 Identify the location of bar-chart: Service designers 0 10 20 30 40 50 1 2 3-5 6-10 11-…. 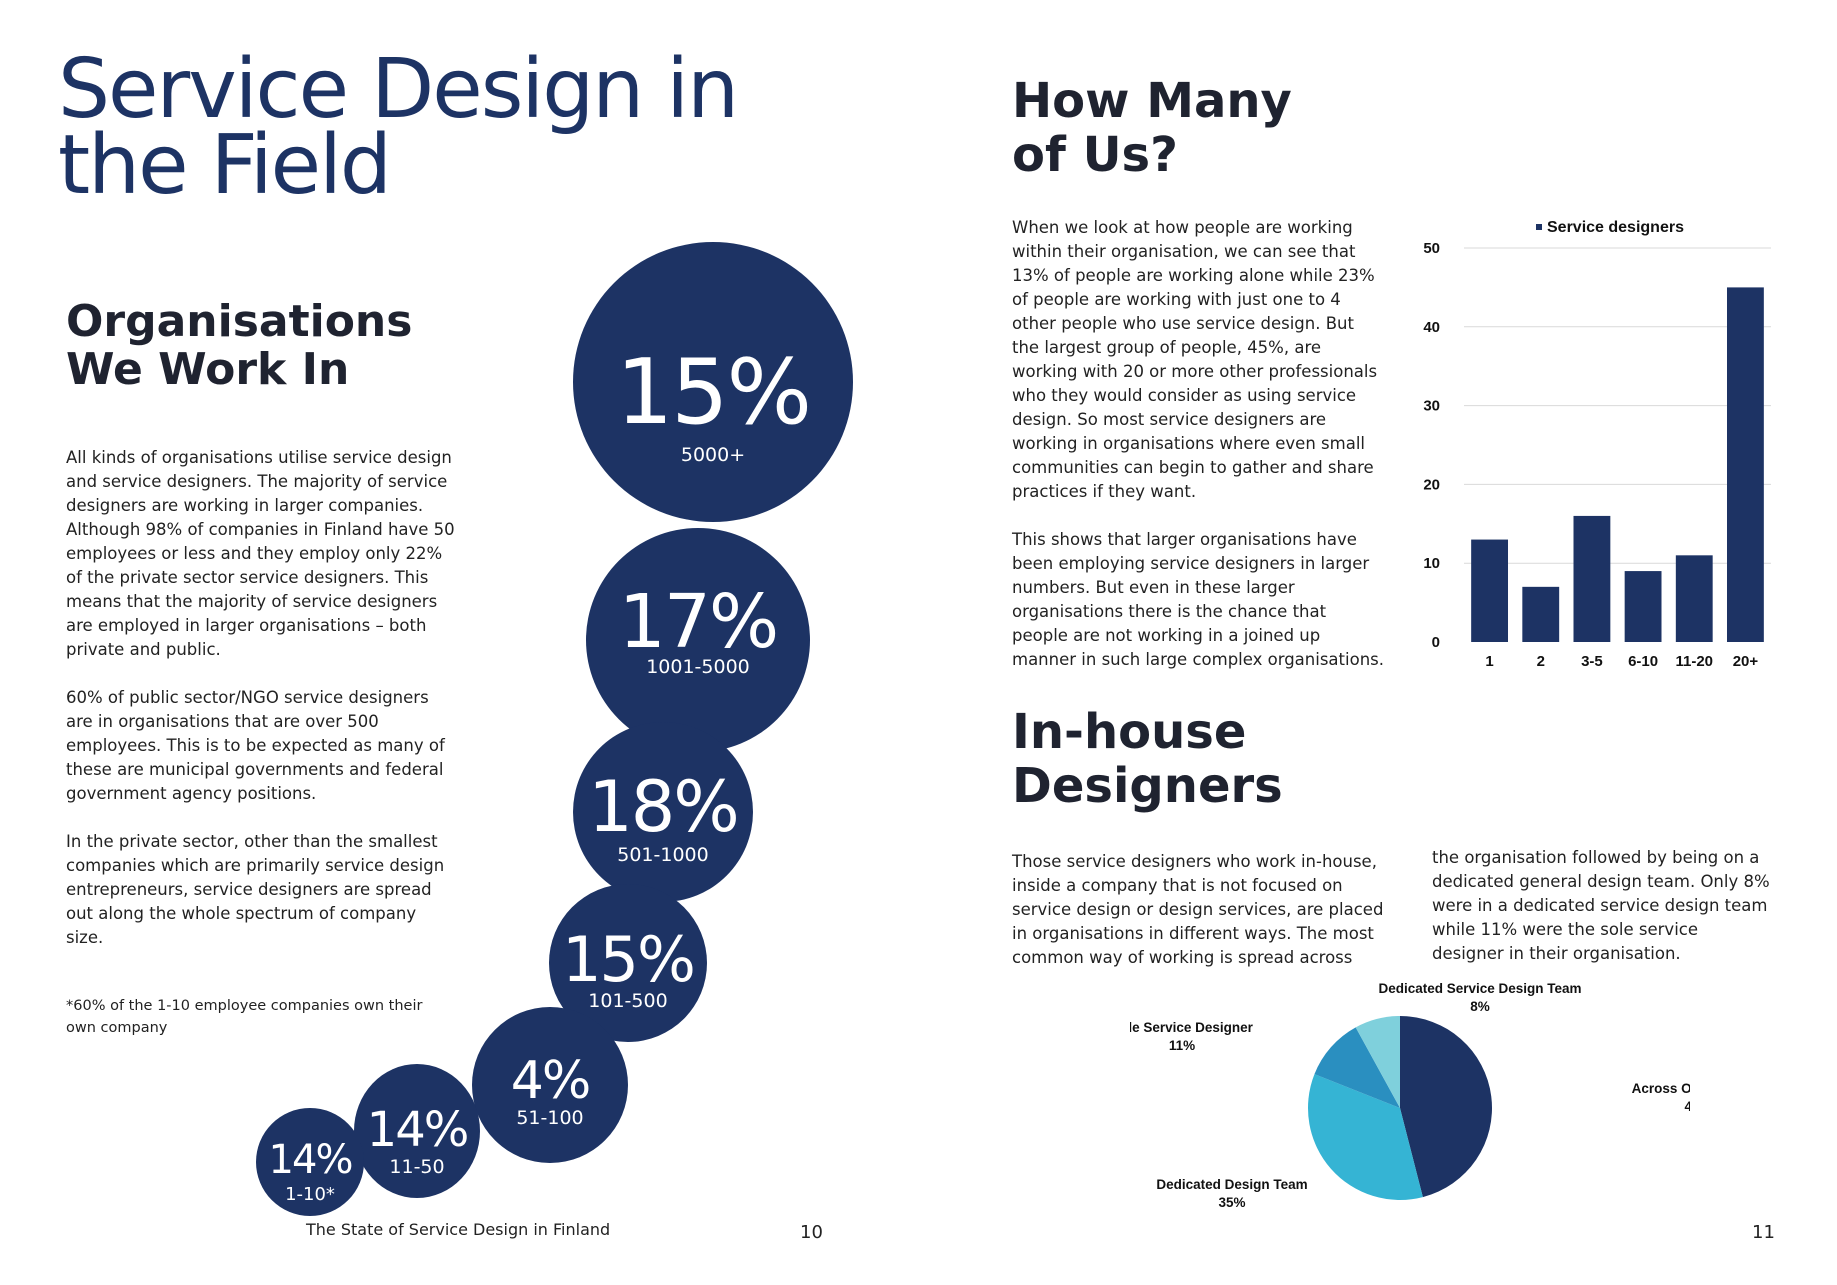
(1597, 444).